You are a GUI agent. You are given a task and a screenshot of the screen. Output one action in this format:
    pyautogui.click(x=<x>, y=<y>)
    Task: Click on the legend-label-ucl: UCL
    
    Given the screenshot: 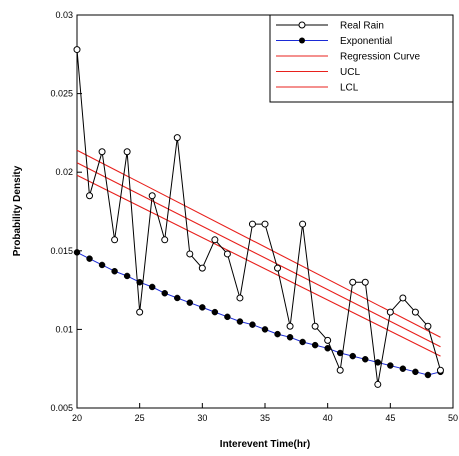 What is the action you would take?
    pyautogui.click(x=350, y=72)
    